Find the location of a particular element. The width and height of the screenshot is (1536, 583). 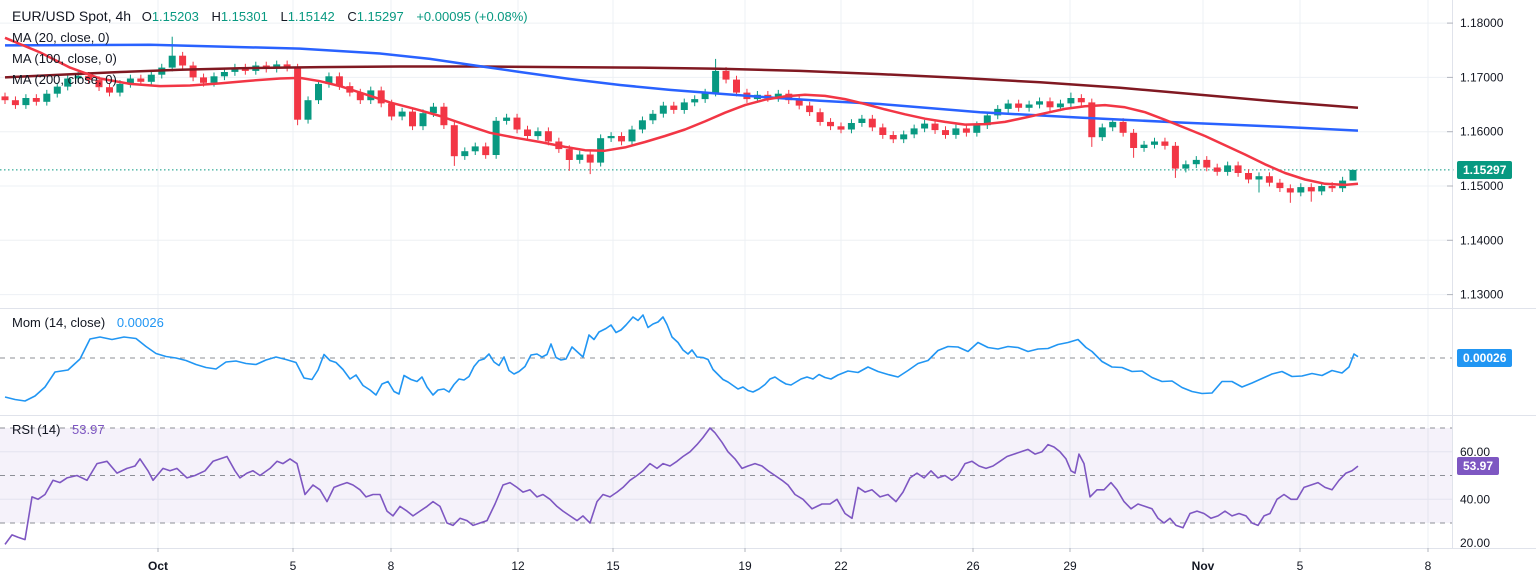

rsi-legend: RSI (14) 53.97 is located at coordinates (58, 429).